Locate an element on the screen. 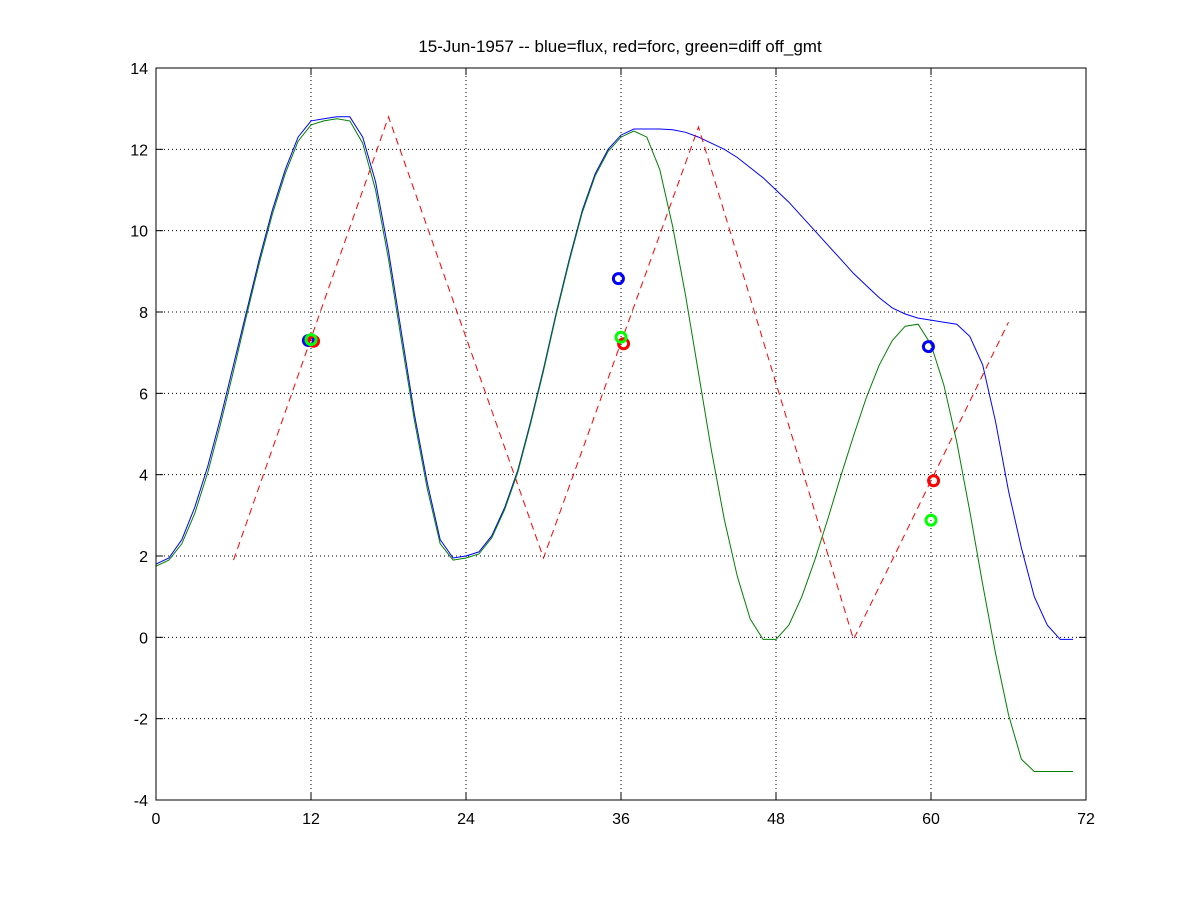 Image resolution: width=1200 pixels, height=900 pixels. x-tick-label: 48 is located at coordinates (776, 819).